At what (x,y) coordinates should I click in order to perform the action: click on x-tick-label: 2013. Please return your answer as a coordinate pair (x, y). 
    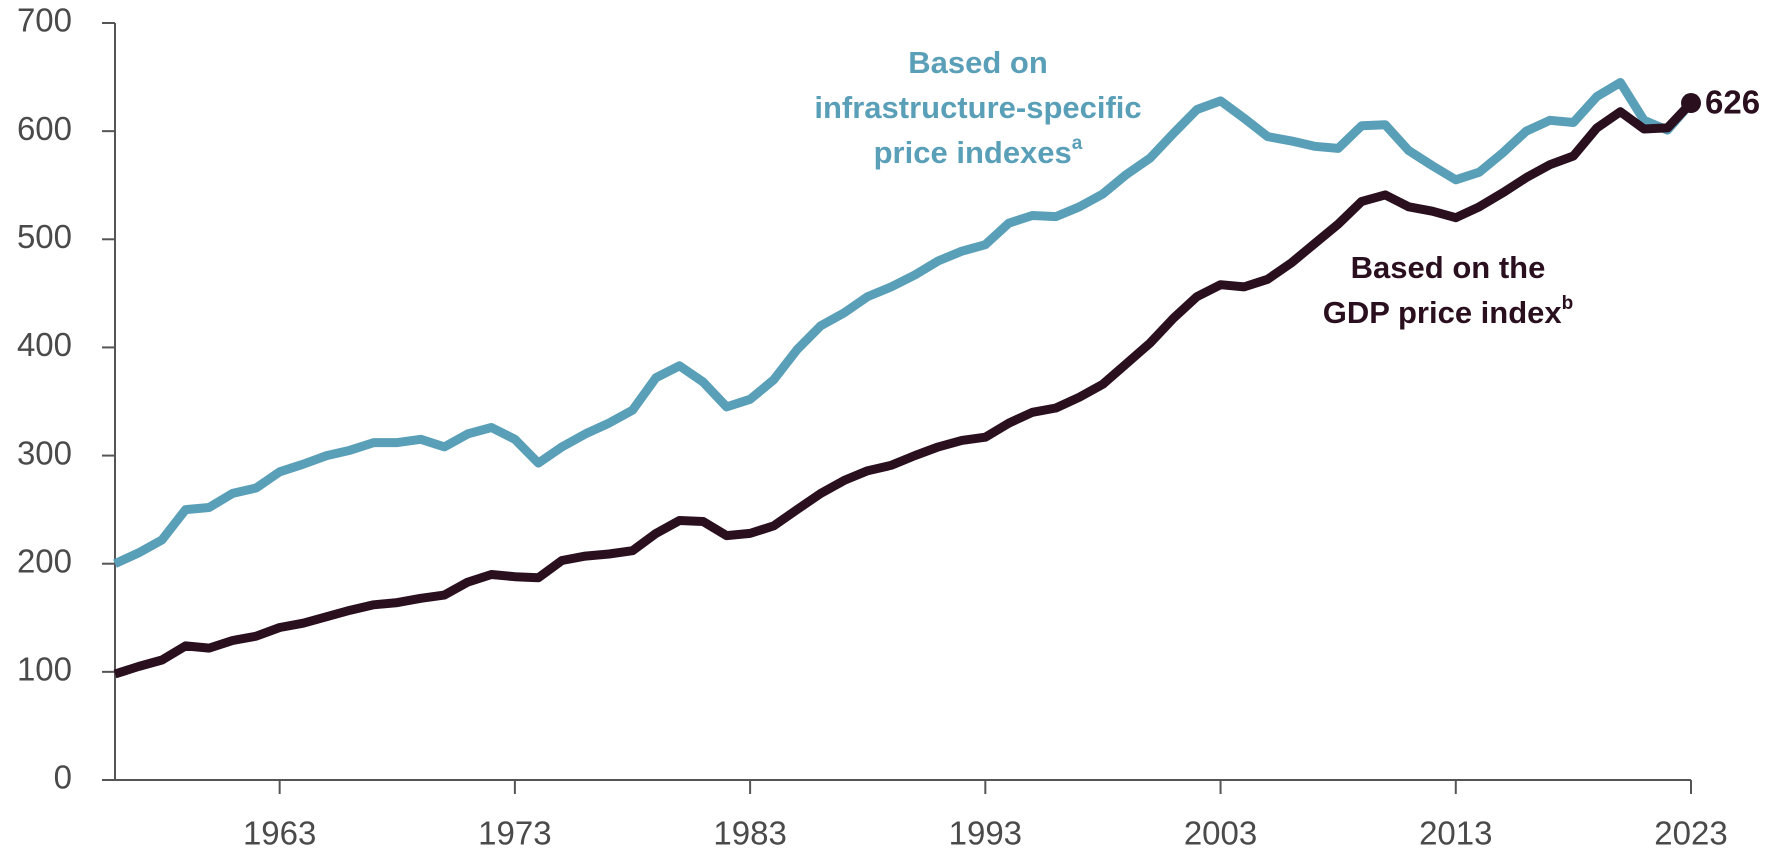
    Looking at the image, I should click on (1455, 833).